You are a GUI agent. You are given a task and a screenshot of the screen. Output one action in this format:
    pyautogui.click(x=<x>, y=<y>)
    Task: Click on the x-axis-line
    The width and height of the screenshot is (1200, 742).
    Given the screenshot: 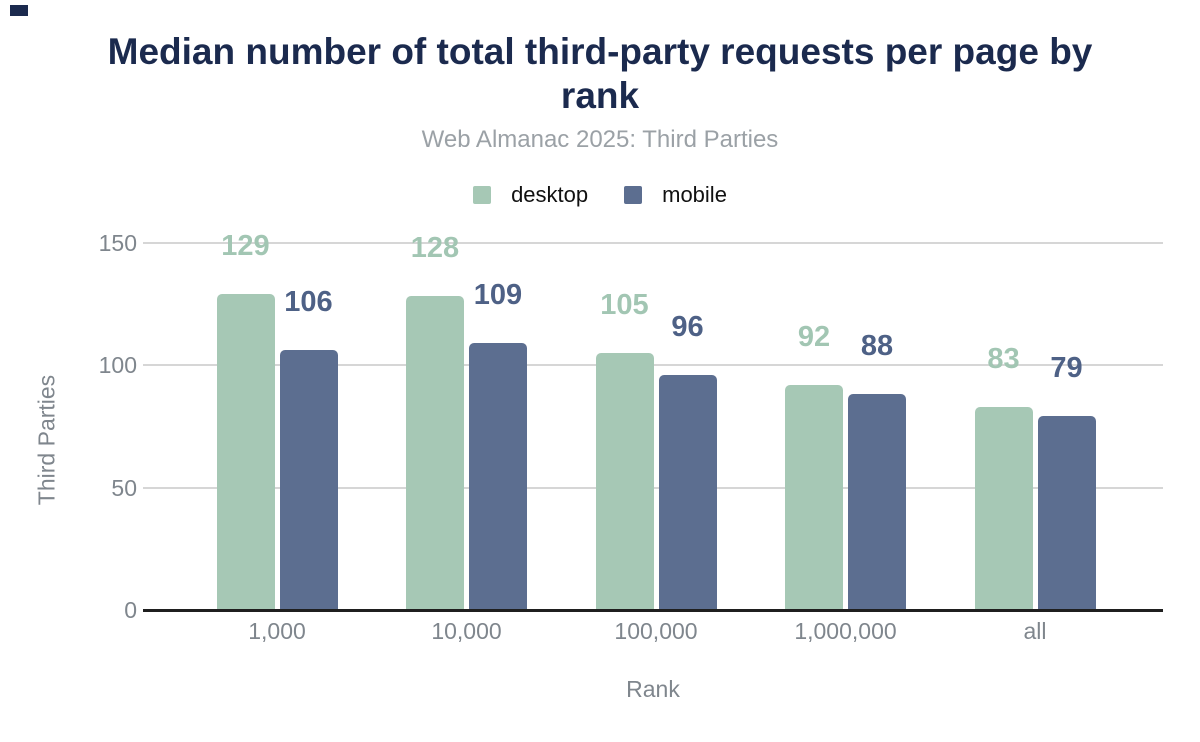 What is the action you would take?
    pyautogui.click(x=653, y=610)
    